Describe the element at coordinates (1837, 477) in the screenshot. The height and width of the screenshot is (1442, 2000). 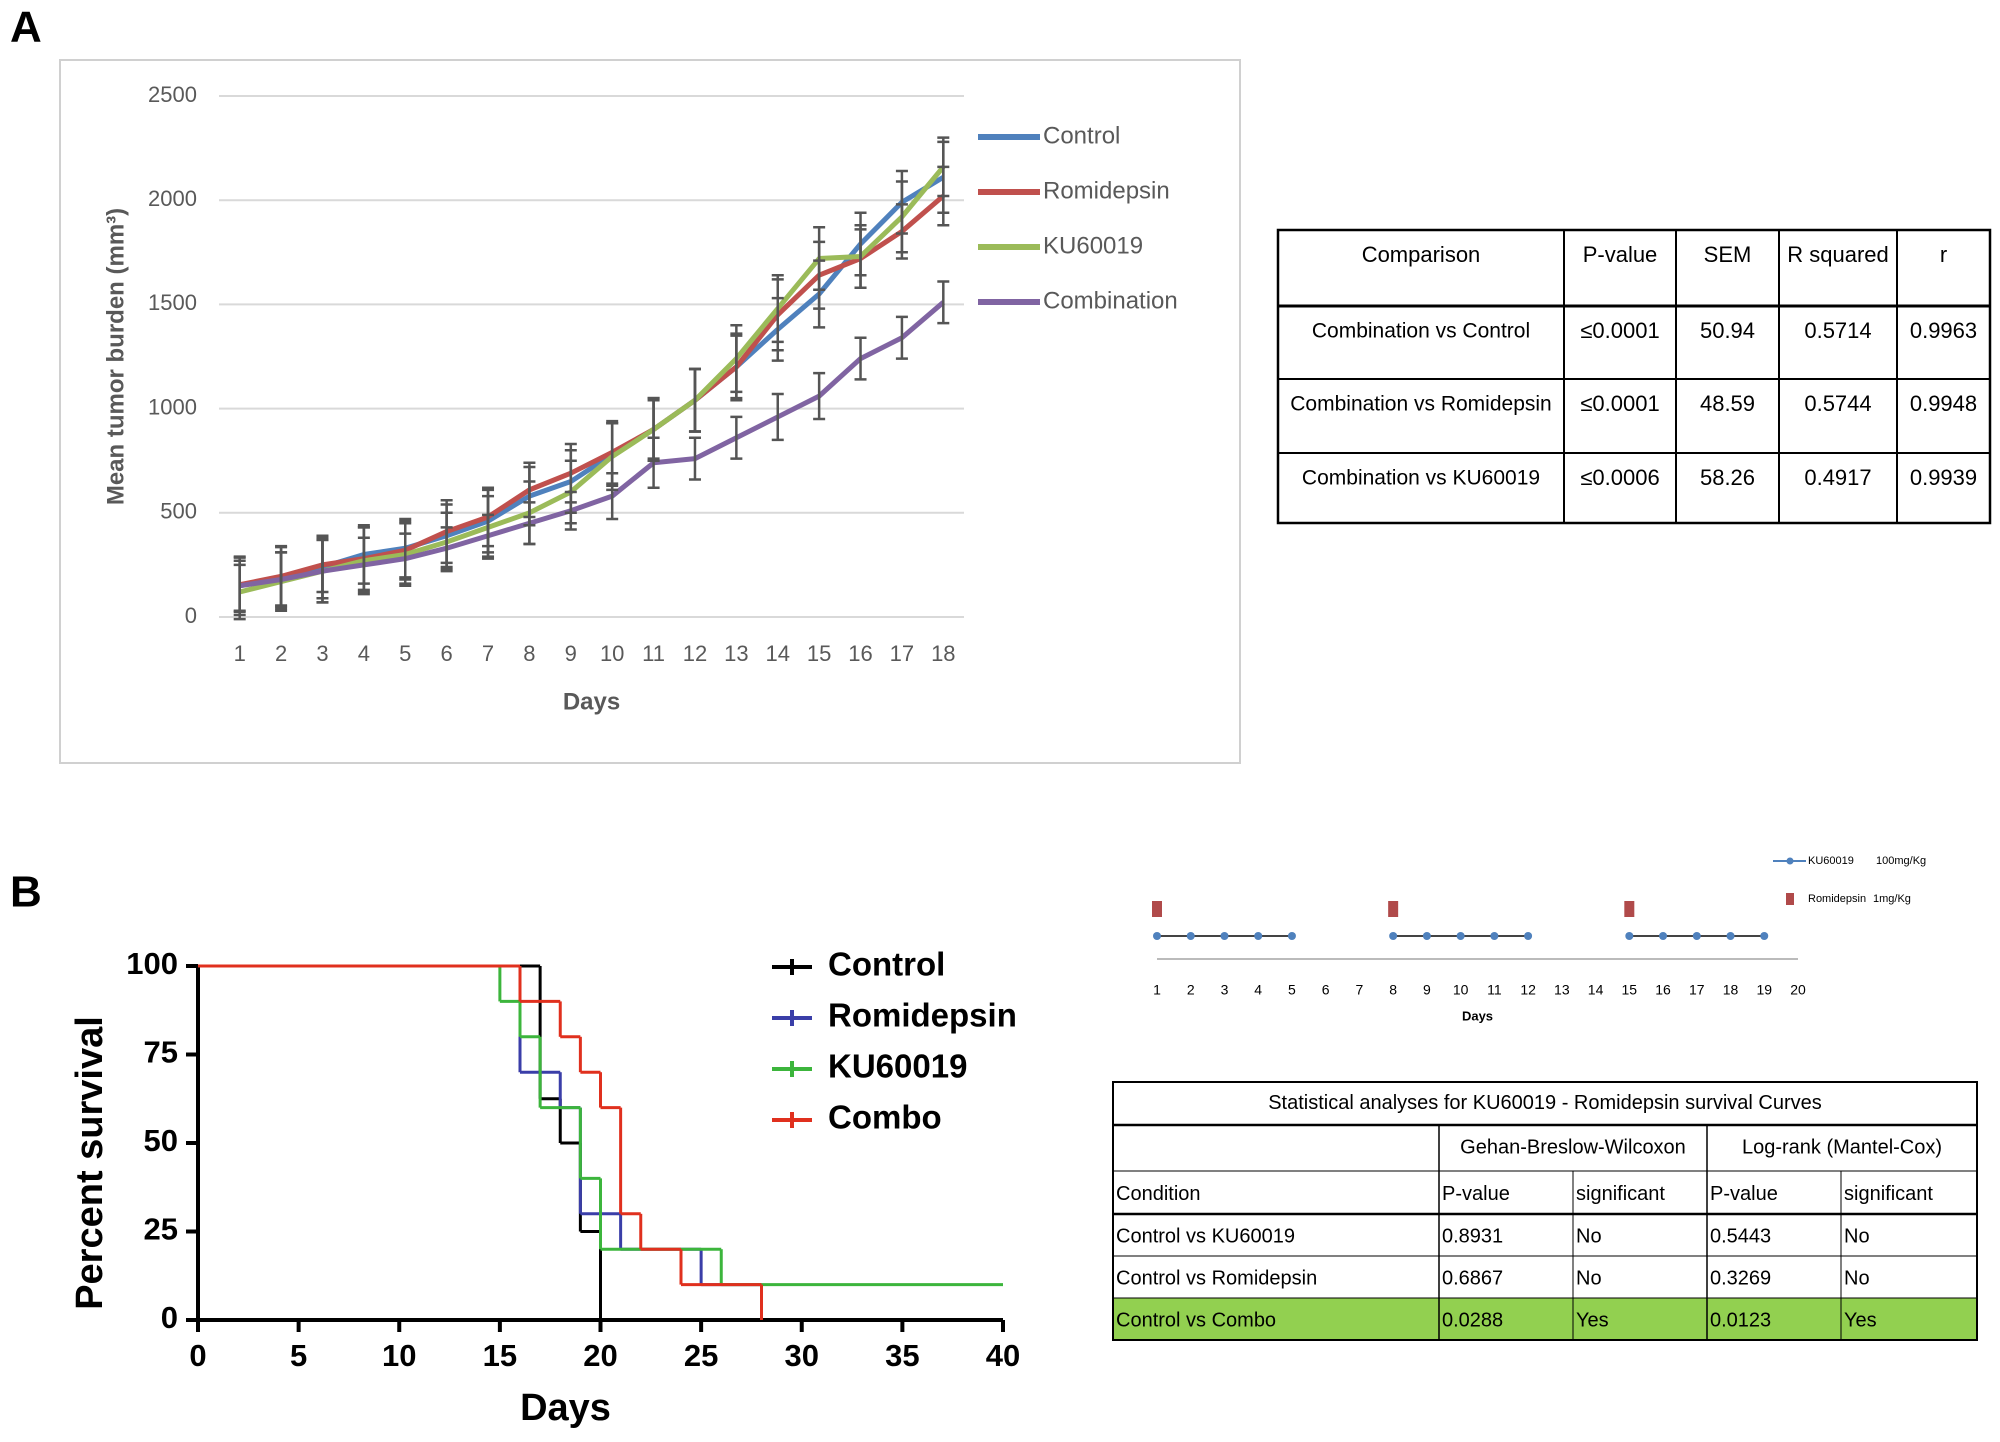
I see `table-cell: 0.4917` at that location.